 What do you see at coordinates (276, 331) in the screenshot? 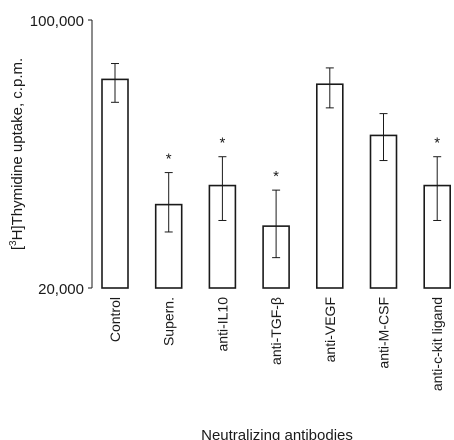
I see `x-tick-label-anti-tgf: anti-TGF-β` at bounding box center [276, 331].